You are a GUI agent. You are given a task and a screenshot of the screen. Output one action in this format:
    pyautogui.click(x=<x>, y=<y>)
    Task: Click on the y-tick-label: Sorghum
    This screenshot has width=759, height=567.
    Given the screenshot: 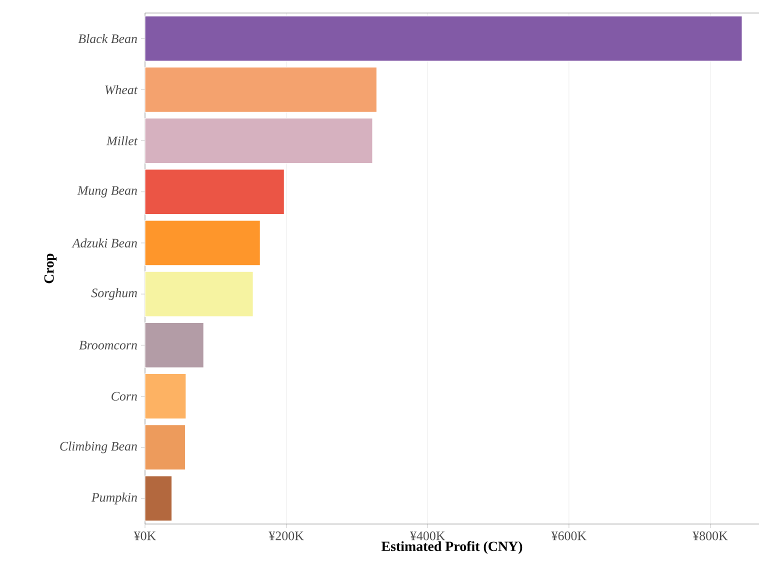 What is the action you would take?
    pyautogui.click(x=114, y=294)
    